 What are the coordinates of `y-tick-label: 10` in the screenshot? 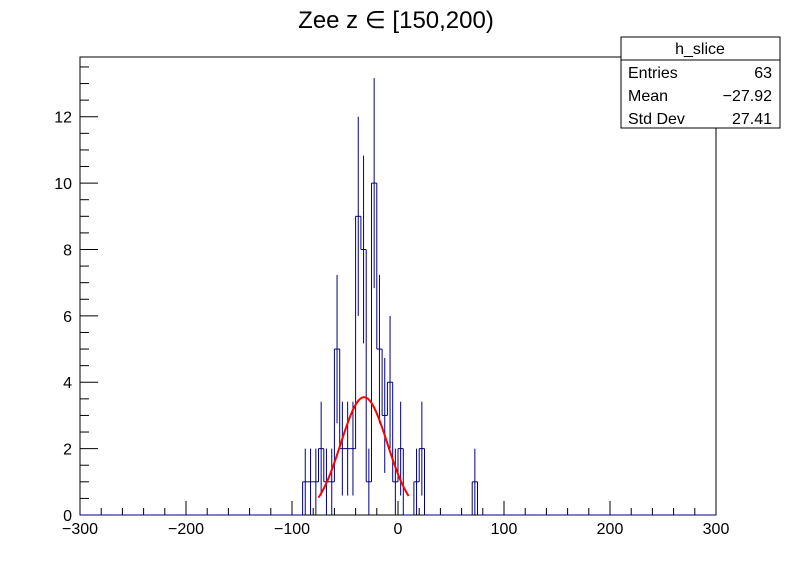 It's located at (63, 184).